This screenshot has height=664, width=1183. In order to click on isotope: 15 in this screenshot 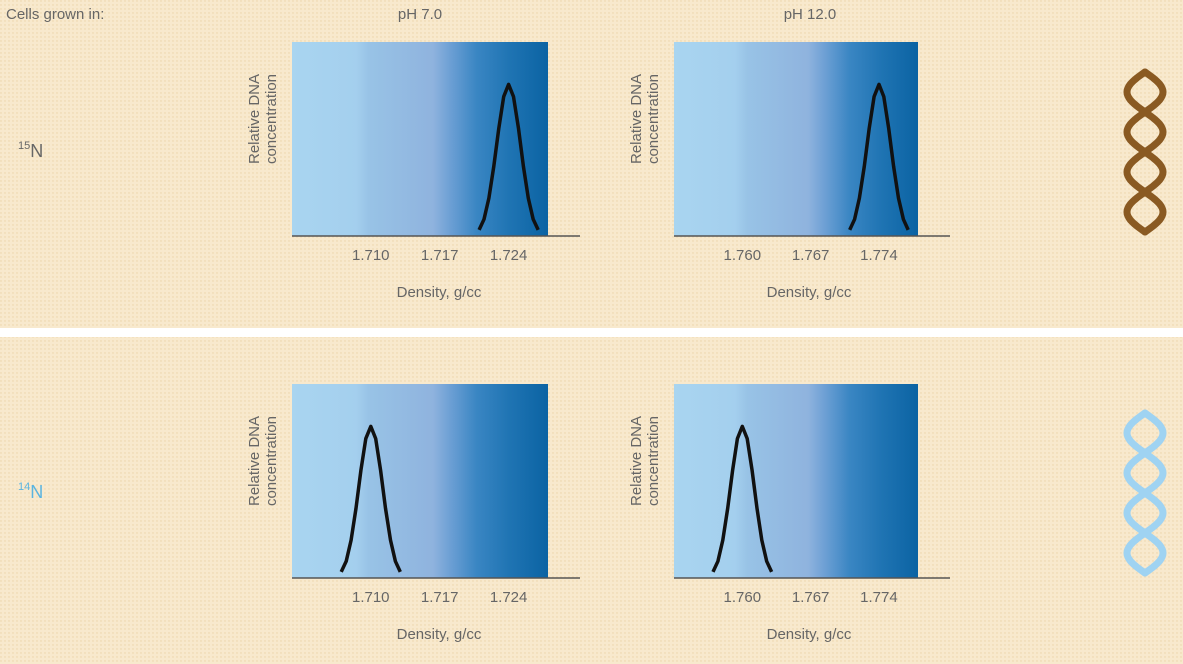, I will do `click(24, 146)`.